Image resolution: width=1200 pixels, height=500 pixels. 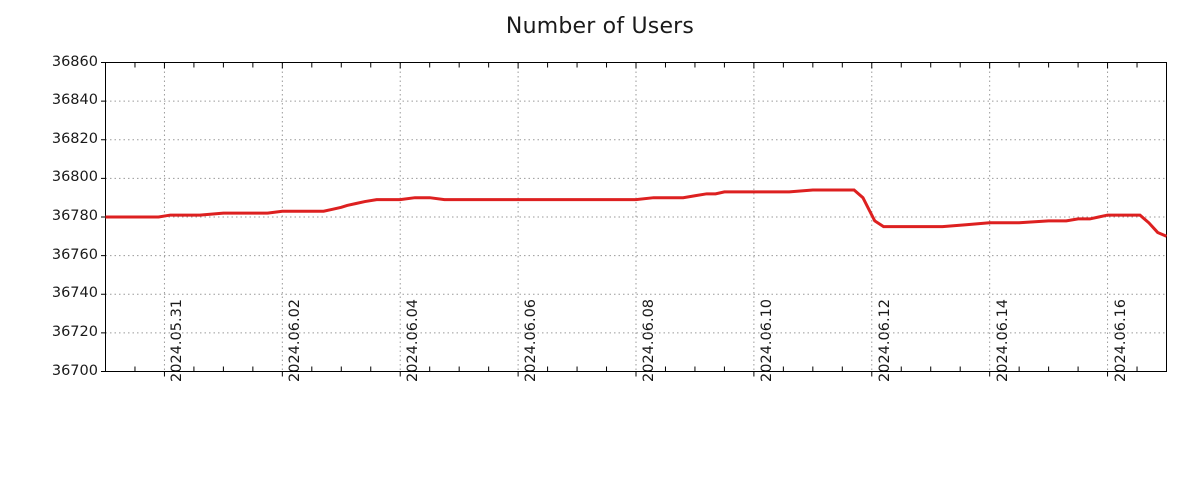 What do you see at coordinates (74, 370) in the screenshot?
I see `y-axis-tick-label: 36700` at bounding box center [74, 370].